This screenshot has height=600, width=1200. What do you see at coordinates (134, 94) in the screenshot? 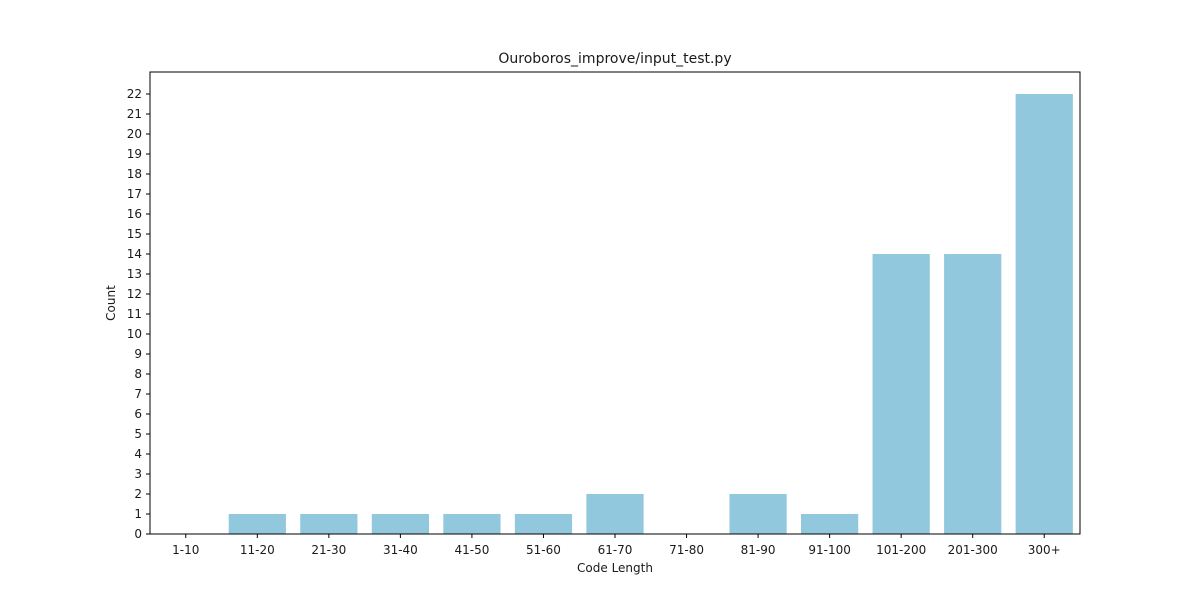
I see `y-tick-label: 22` at bounding box center [134, 94].